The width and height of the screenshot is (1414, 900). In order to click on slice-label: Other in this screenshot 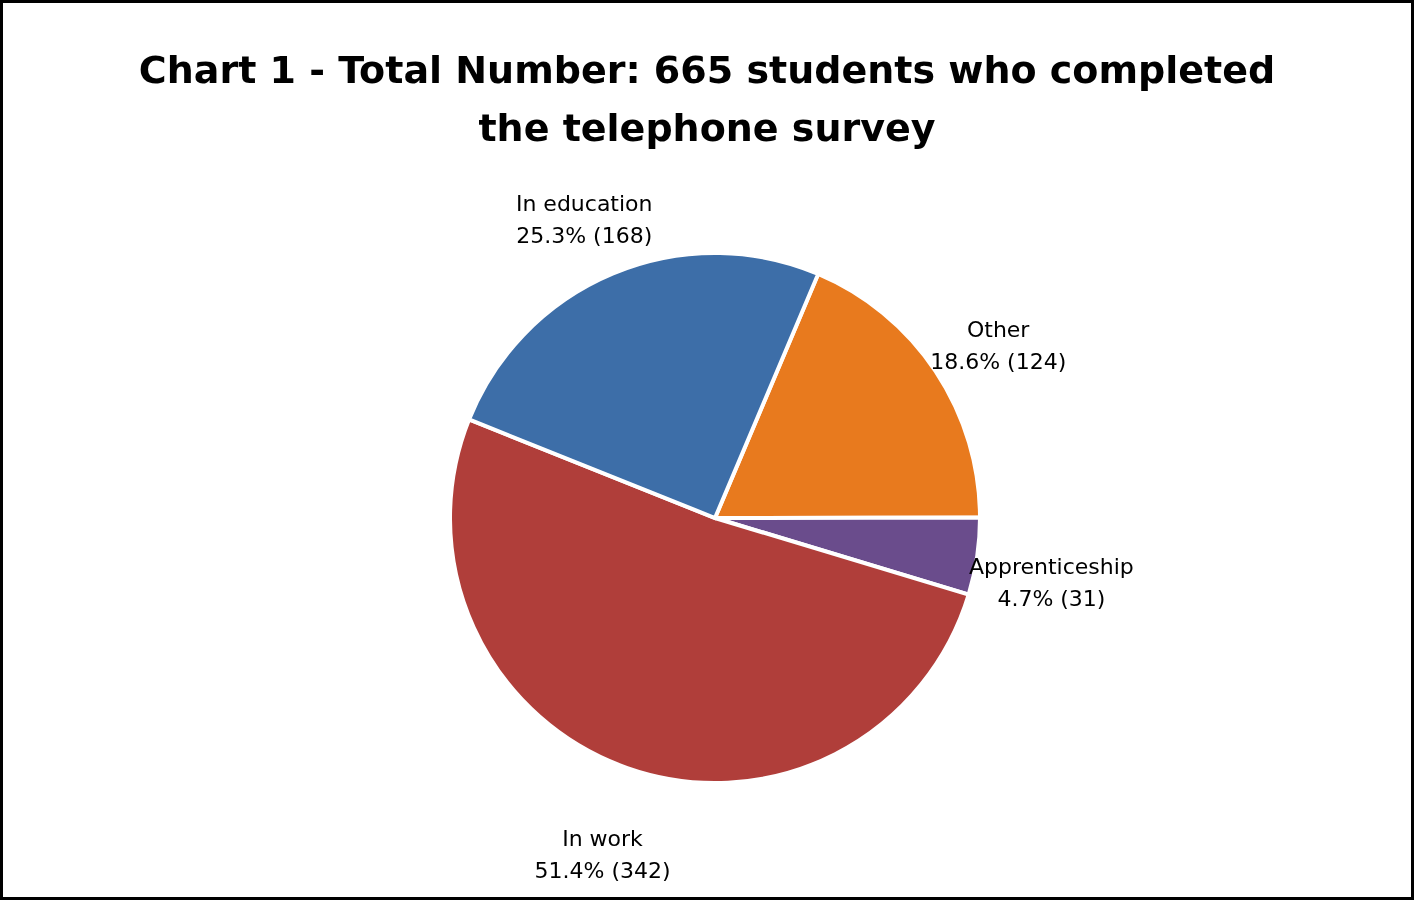, I will do `click(998, 329)`.